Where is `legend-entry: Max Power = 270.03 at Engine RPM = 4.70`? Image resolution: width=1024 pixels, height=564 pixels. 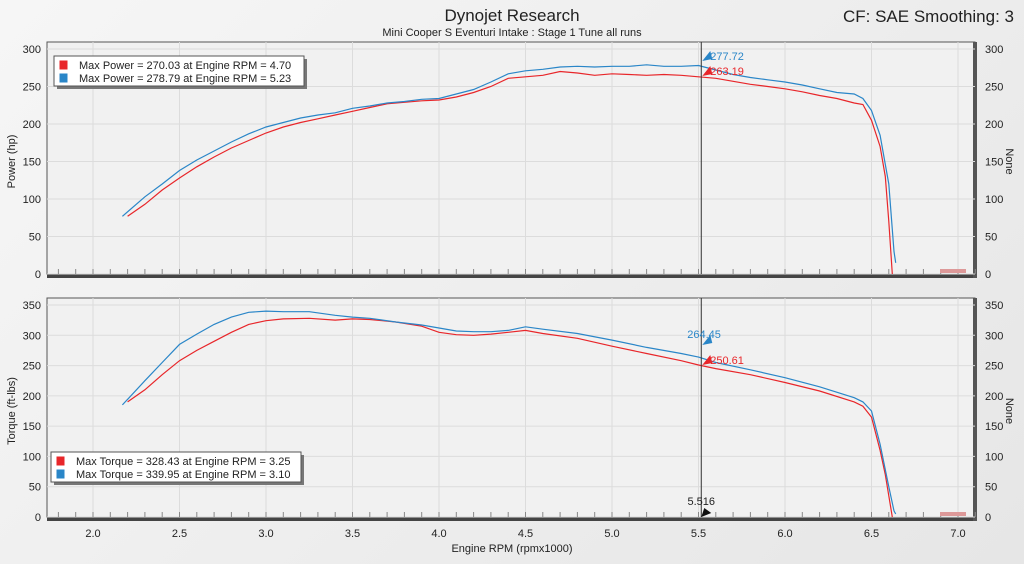 legend-entry: Max Power = 270.03 at Engine RPM = 4.70 is located at coordinates (185, 66).